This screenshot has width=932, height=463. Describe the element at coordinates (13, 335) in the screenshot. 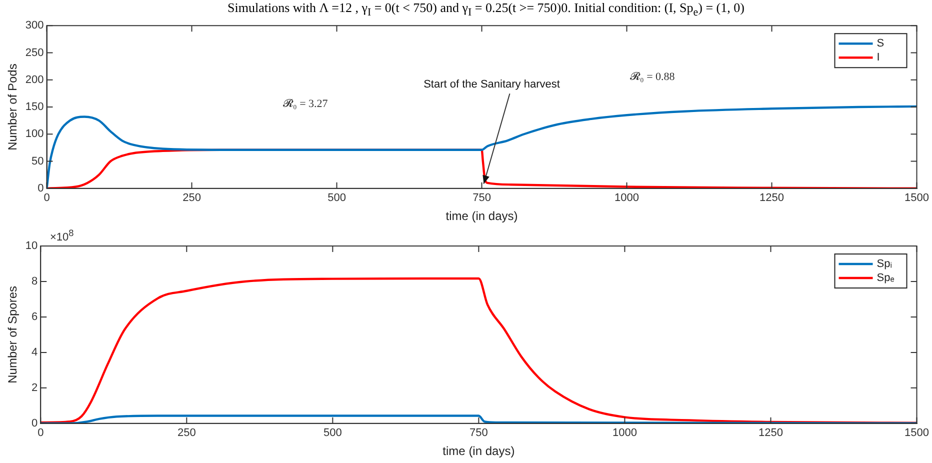

I see `y-axis-title: Number of Spores` at that location.